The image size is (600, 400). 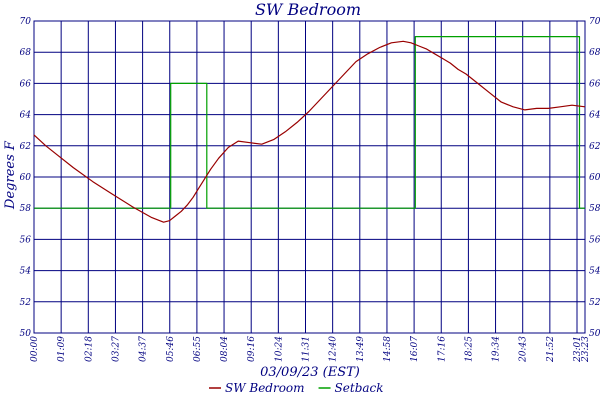 What do you see at coordinates (62, 349) in the screenshot?
I see `x-tick-label: 01:09` at bounding box center [62, 349].